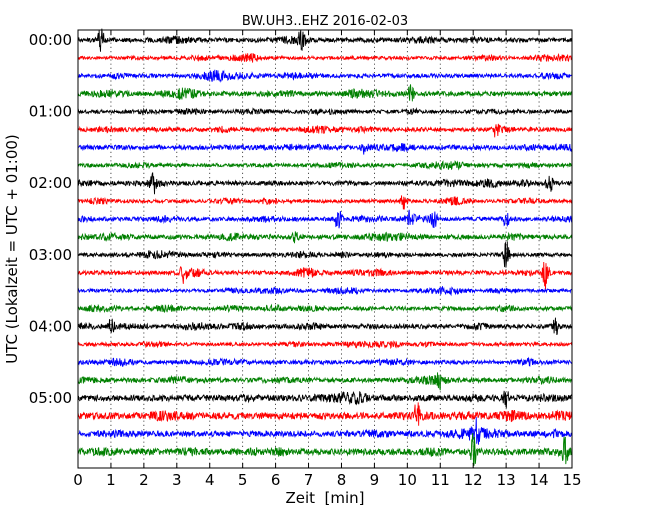 This screenshot has height=524, width=650. I want to click on x-tick-label: 0, so click(78, 480).